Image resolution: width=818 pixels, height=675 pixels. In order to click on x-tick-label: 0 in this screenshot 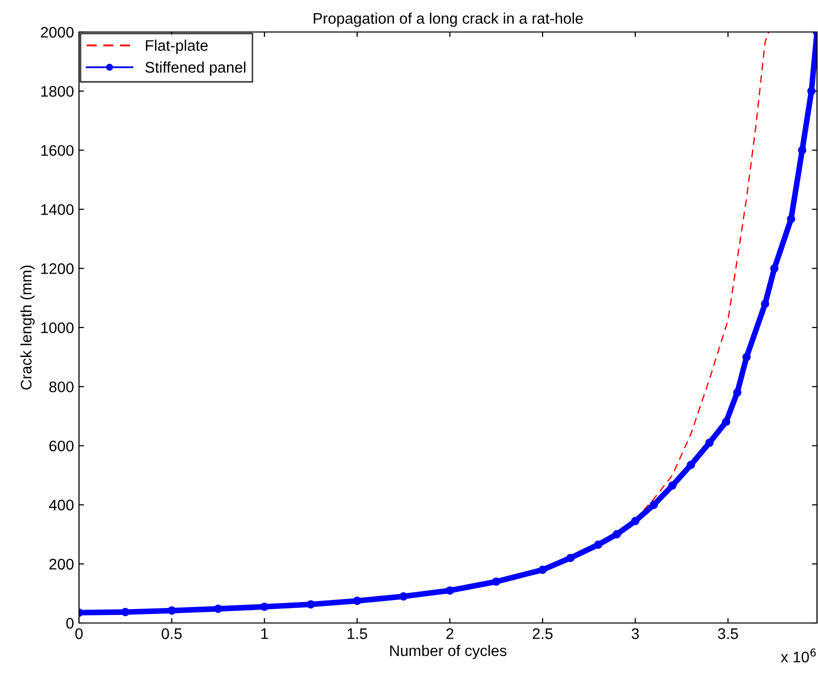, I will do `click(79, 634)`.